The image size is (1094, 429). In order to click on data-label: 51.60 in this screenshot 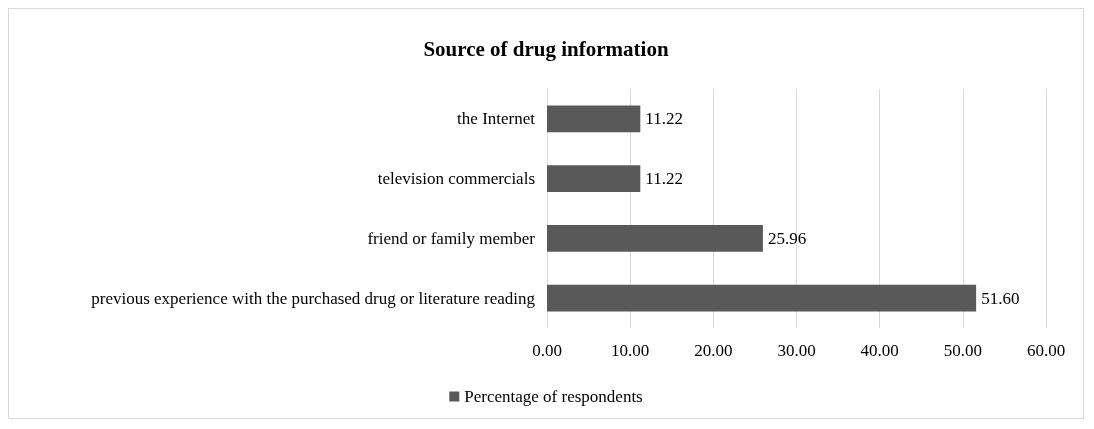, I will do `click(1000, 298)`.